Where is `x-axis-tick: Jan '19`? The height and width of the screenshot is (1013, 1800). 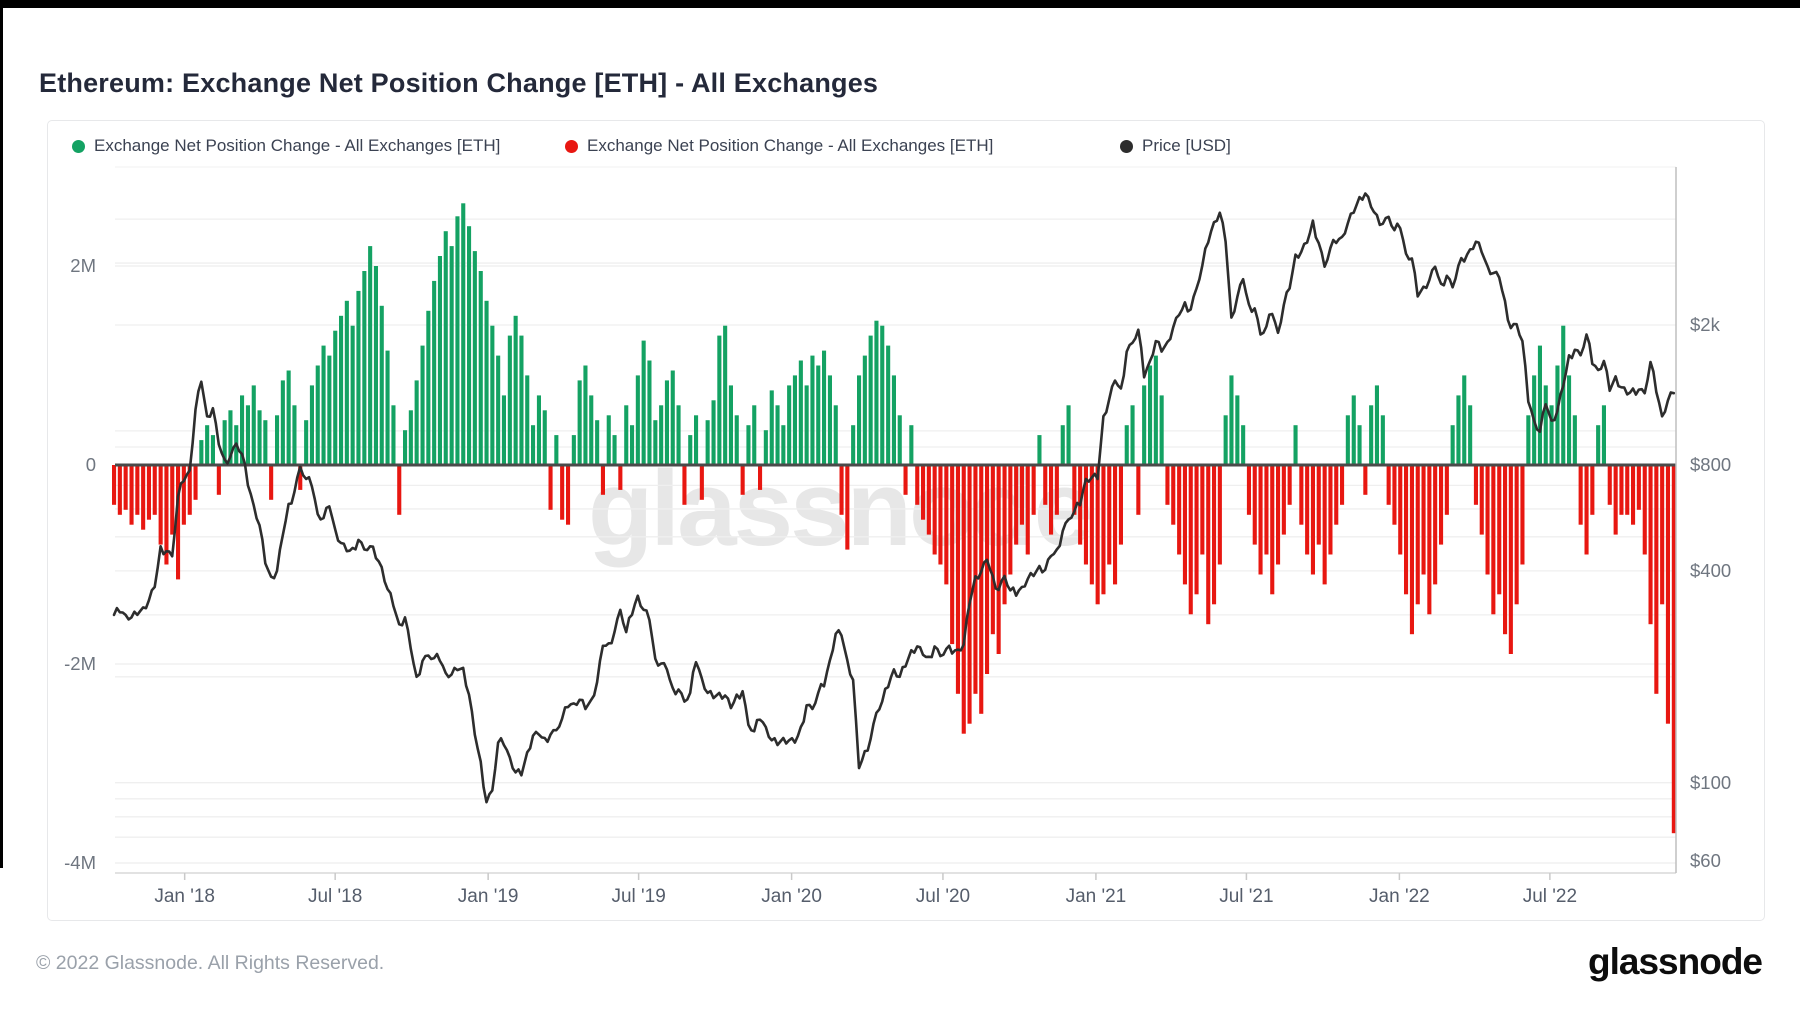 x-axis-tick: Jan '19 is located at coordinates (488, 896).